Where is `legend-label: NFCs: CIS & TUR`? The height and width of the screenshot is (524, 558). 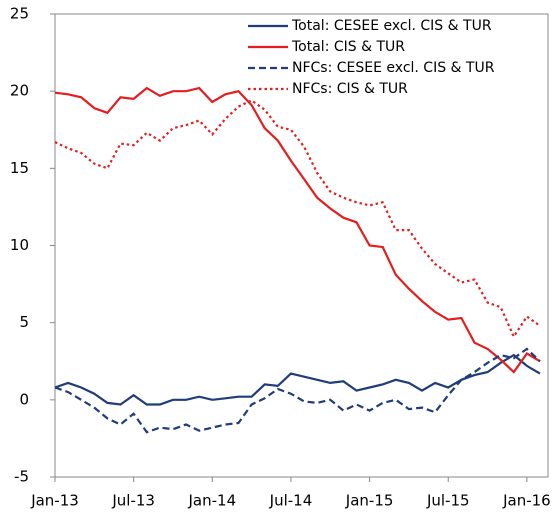
legend-label: NFCs: CIS & TUR is located at coordinates (350, 89).